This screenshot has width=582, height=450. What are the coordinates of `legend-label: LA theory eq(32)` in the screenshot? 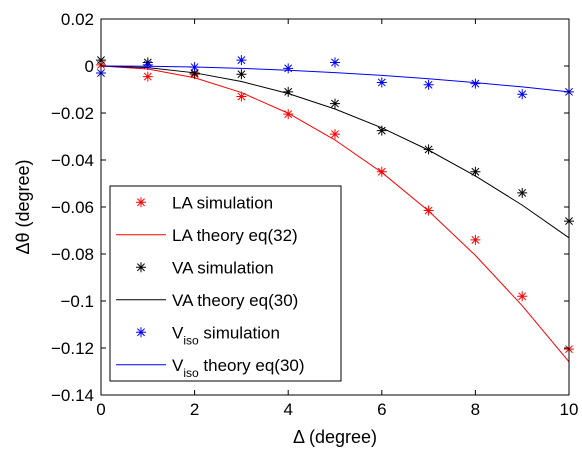 It's located at (235, 235).